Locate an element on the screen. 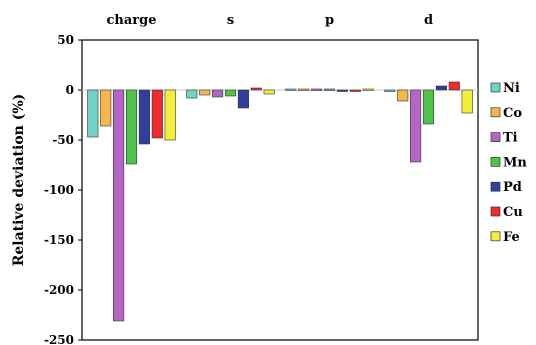 The height and width of the screenshot is (345, 536). y-tick-label: -200 is located at coordinates (59, 290).